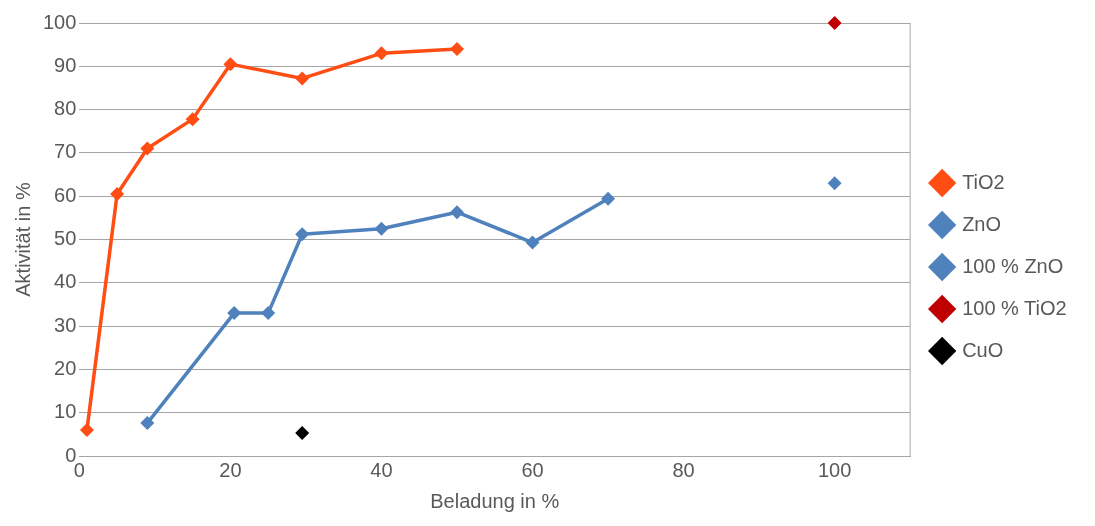 Image resolution: width=1095 pixels, height=526 pixels. I want to click on x-tick-label: 20, so click(230, 469).